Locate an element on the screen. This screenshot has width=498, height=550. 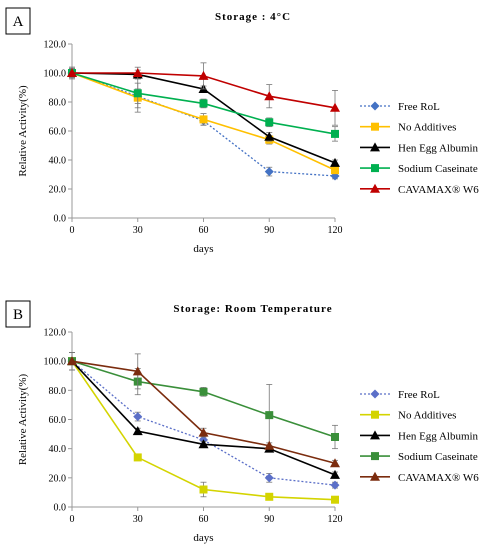
panel-label: A is located at coordinates (18, 22).